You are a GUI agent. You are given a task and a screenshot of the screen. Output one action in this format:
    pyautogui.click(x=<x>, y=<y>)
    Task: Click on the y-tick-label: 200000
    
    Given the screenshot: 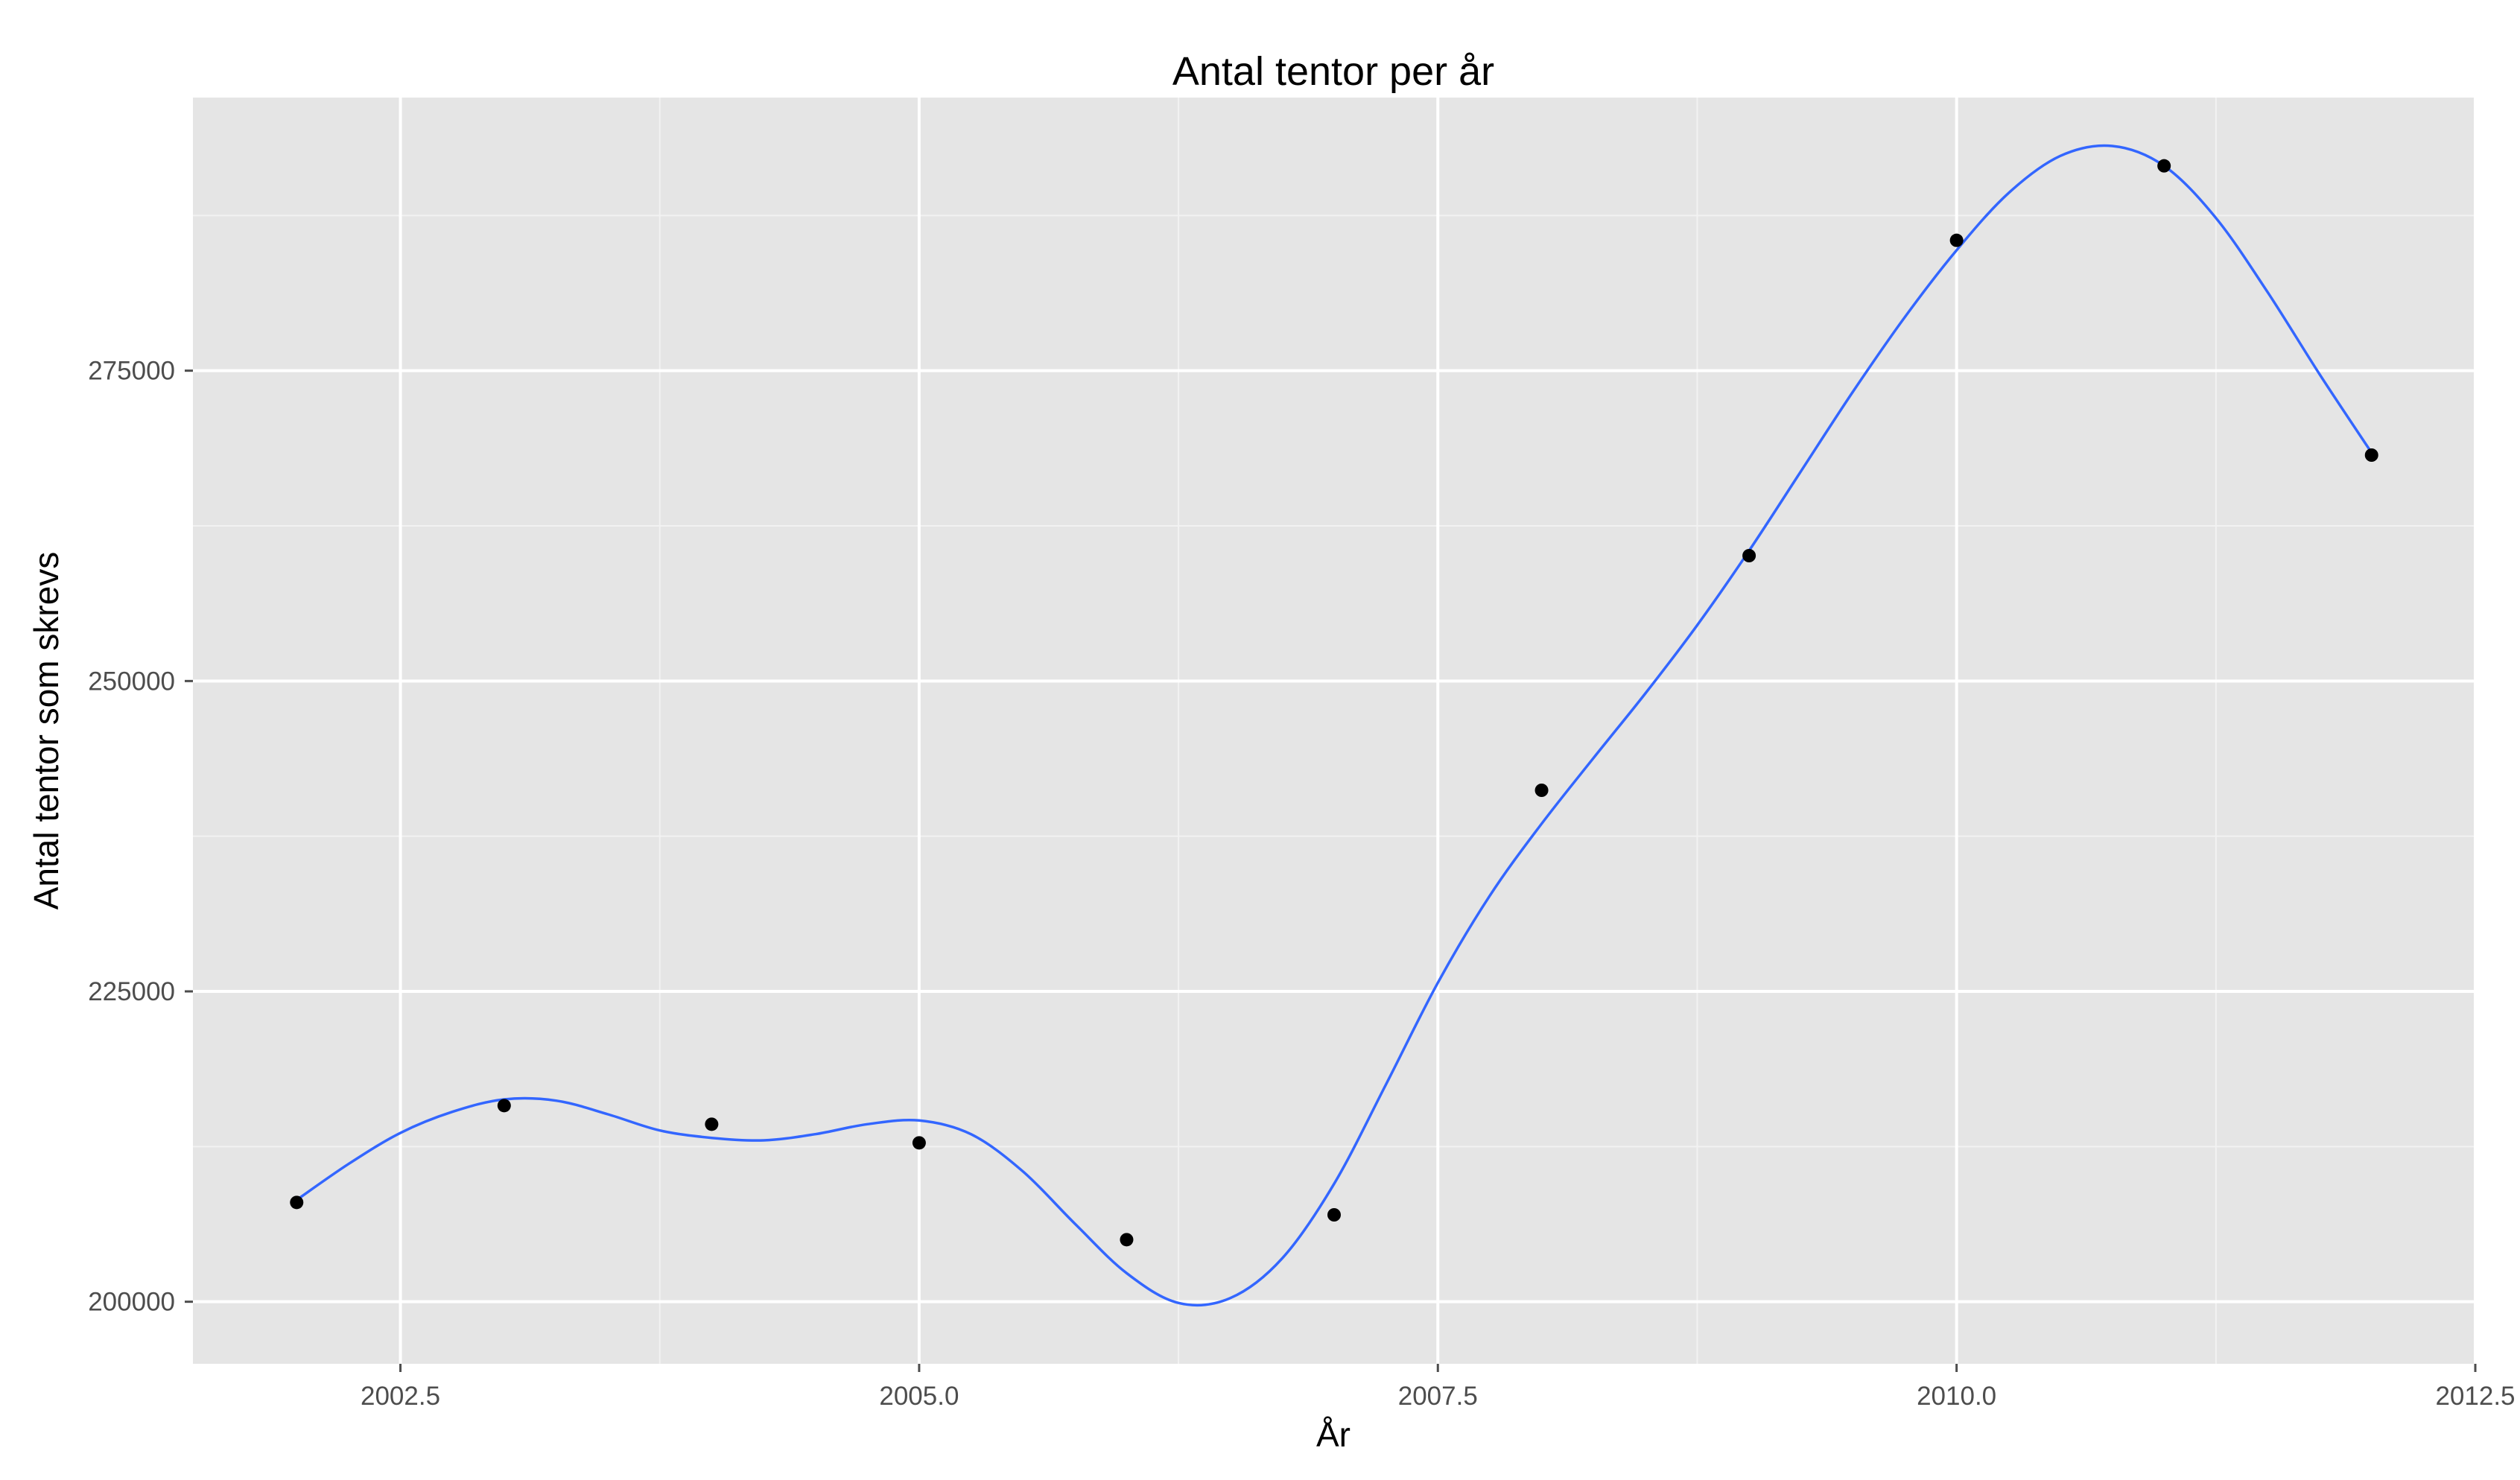 What is the action you would take?
    pyautogui.click(x=131, y=1303)
    